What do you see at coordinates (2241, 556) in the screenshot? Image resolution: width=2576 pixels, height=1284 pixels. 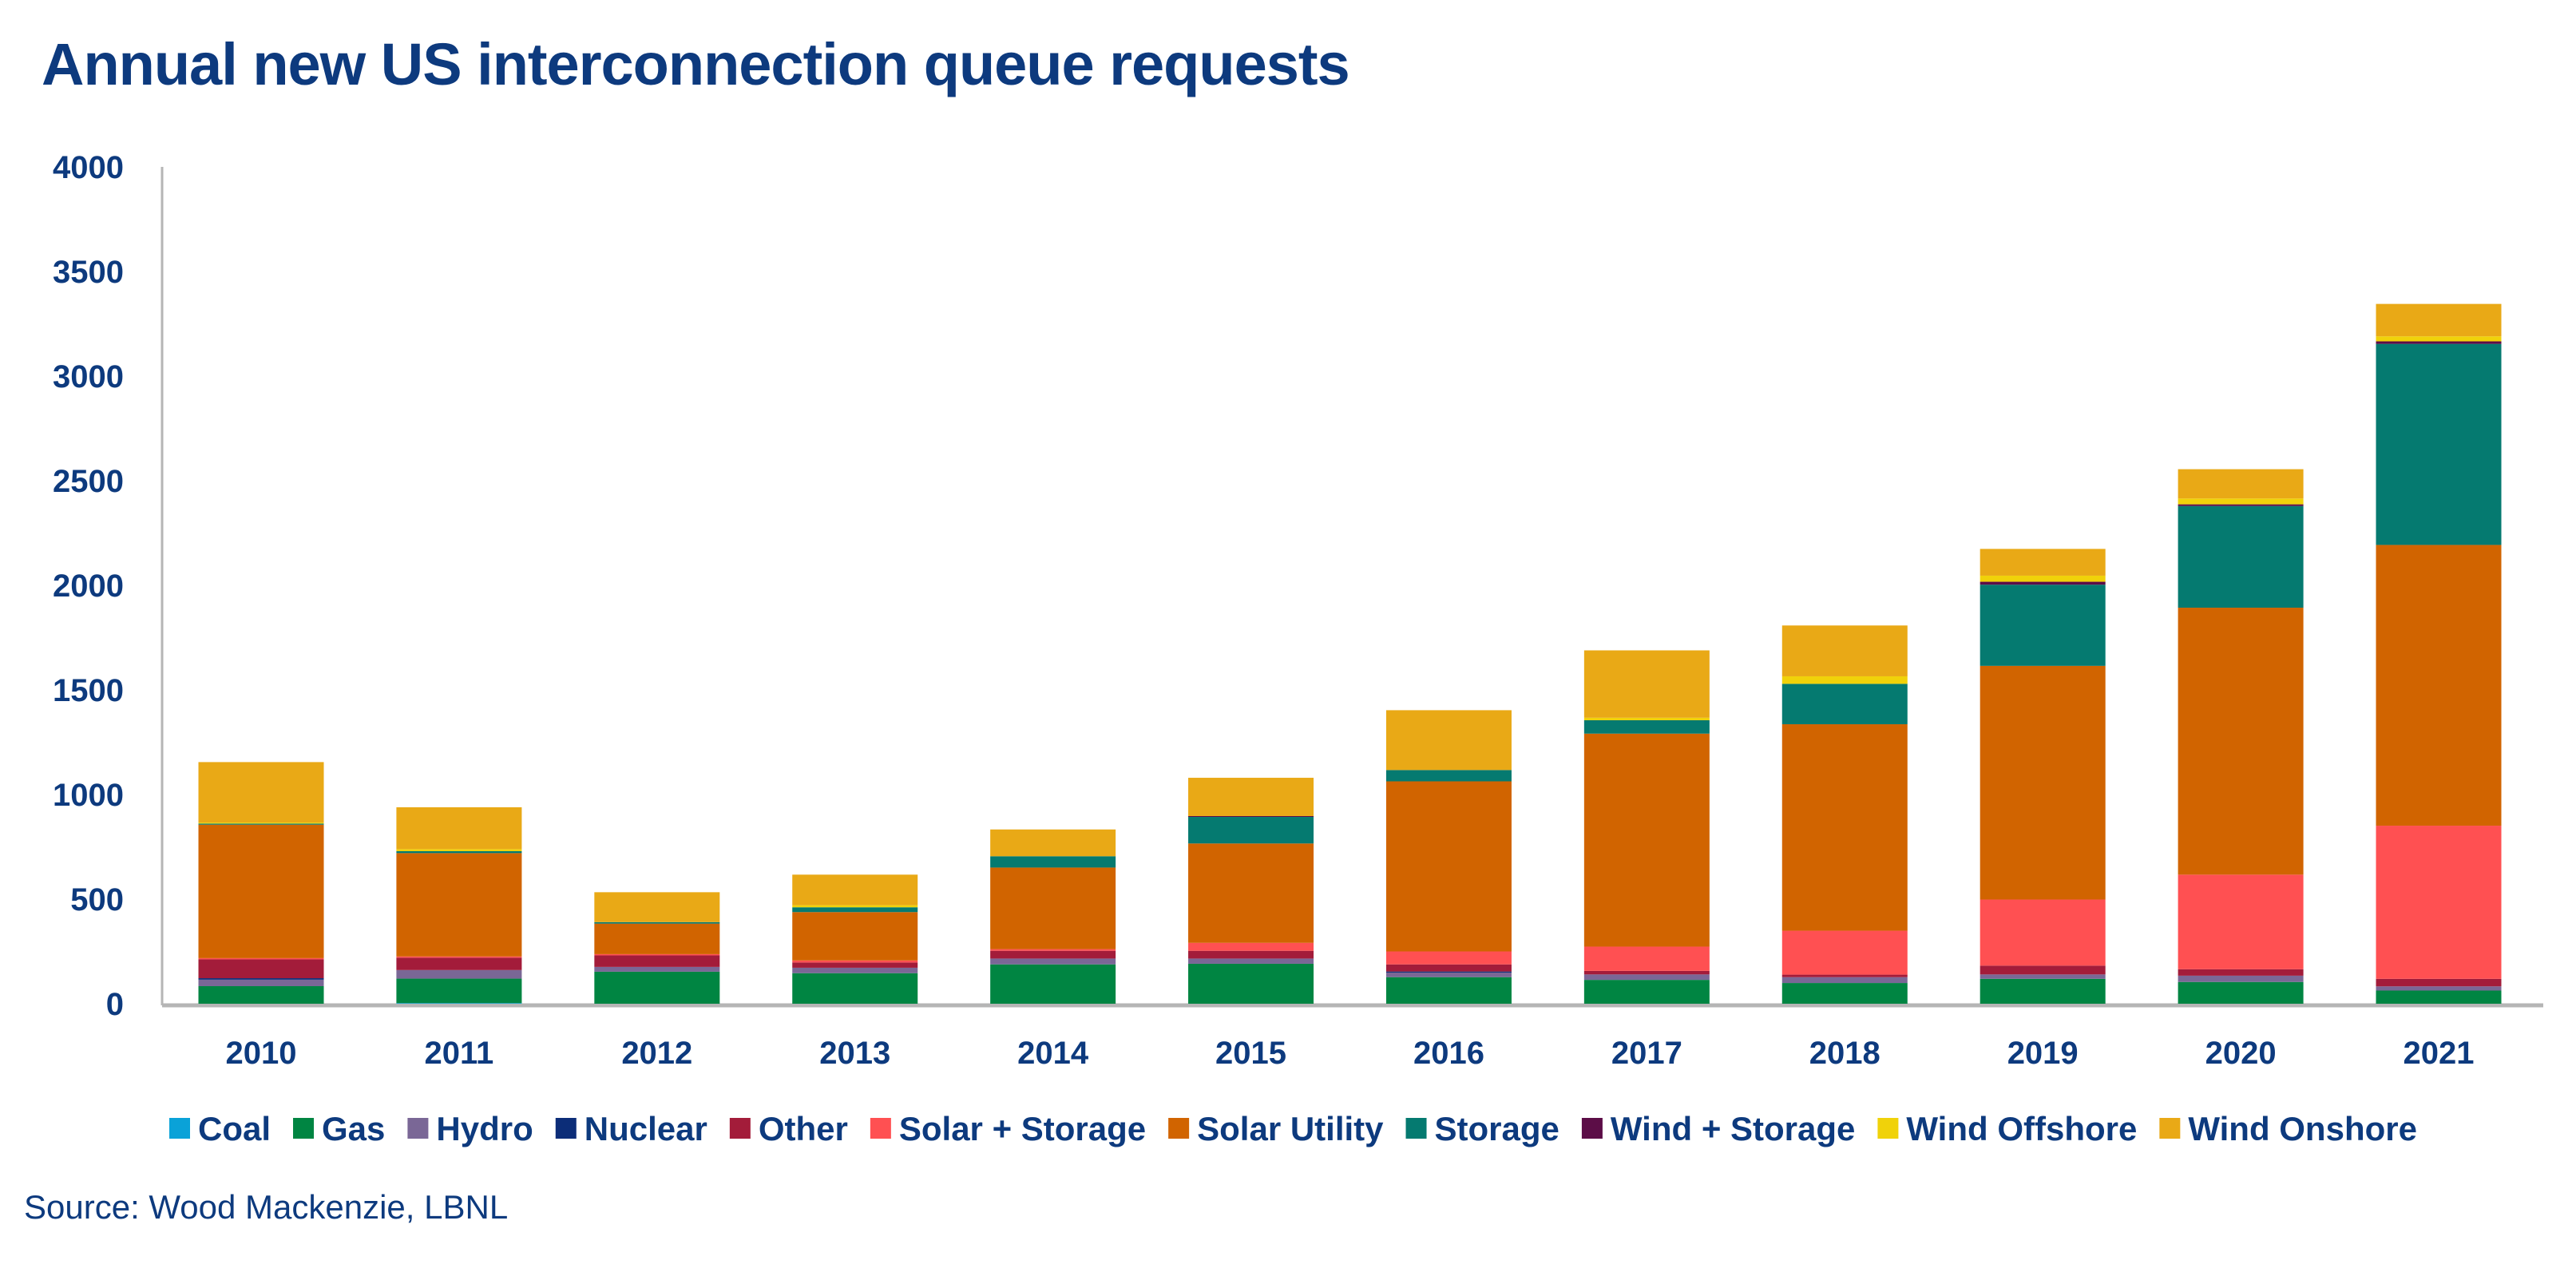 I see `bar-segment-2020-storage` at bounding box center [2241, 556].